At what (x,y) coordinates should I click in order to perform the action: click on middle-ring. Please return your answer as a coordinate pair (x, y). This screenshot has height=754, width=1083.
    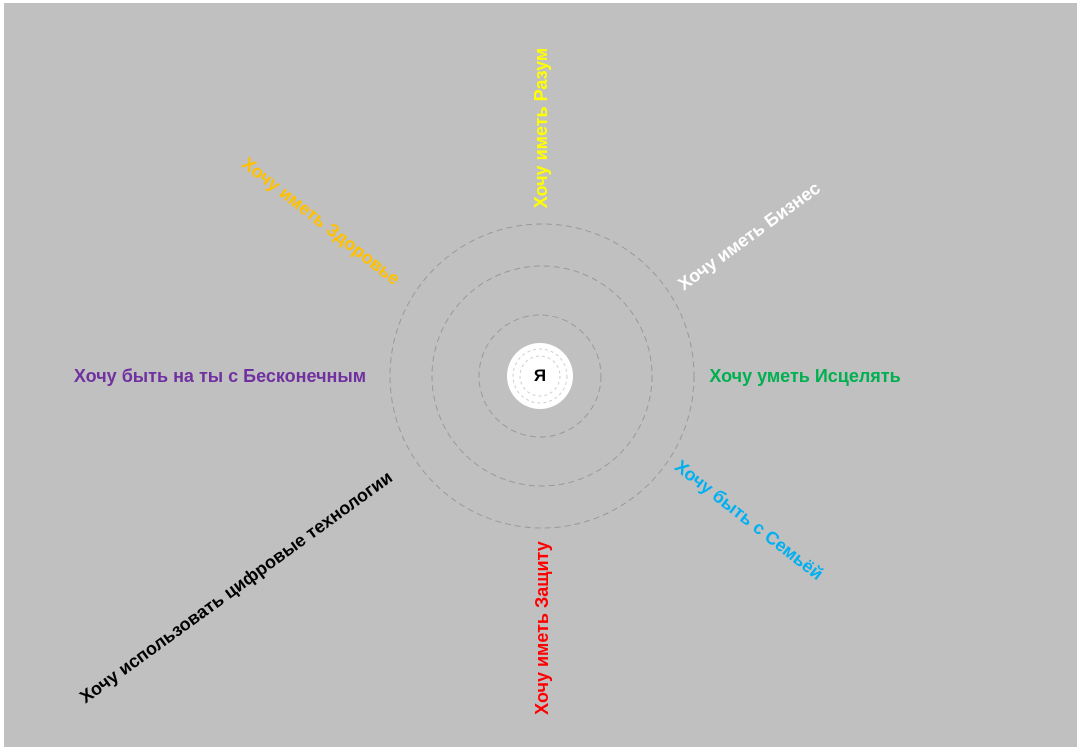
    Looking at the image, I should click on (542, 376).